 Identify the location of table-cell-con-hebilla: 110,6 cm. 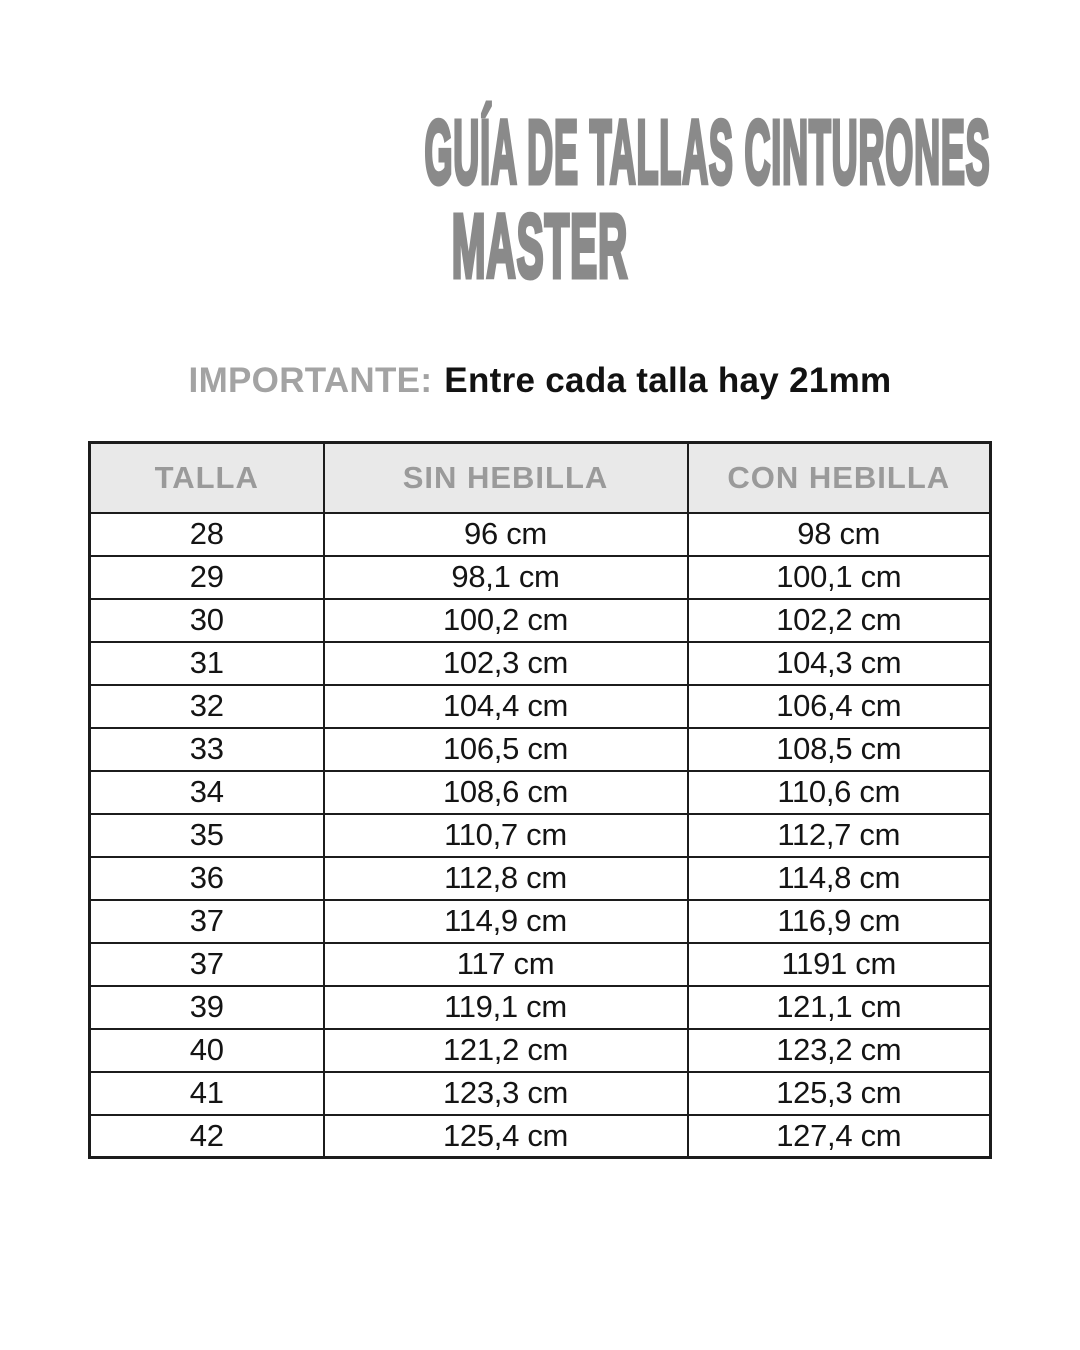
(839, 792).